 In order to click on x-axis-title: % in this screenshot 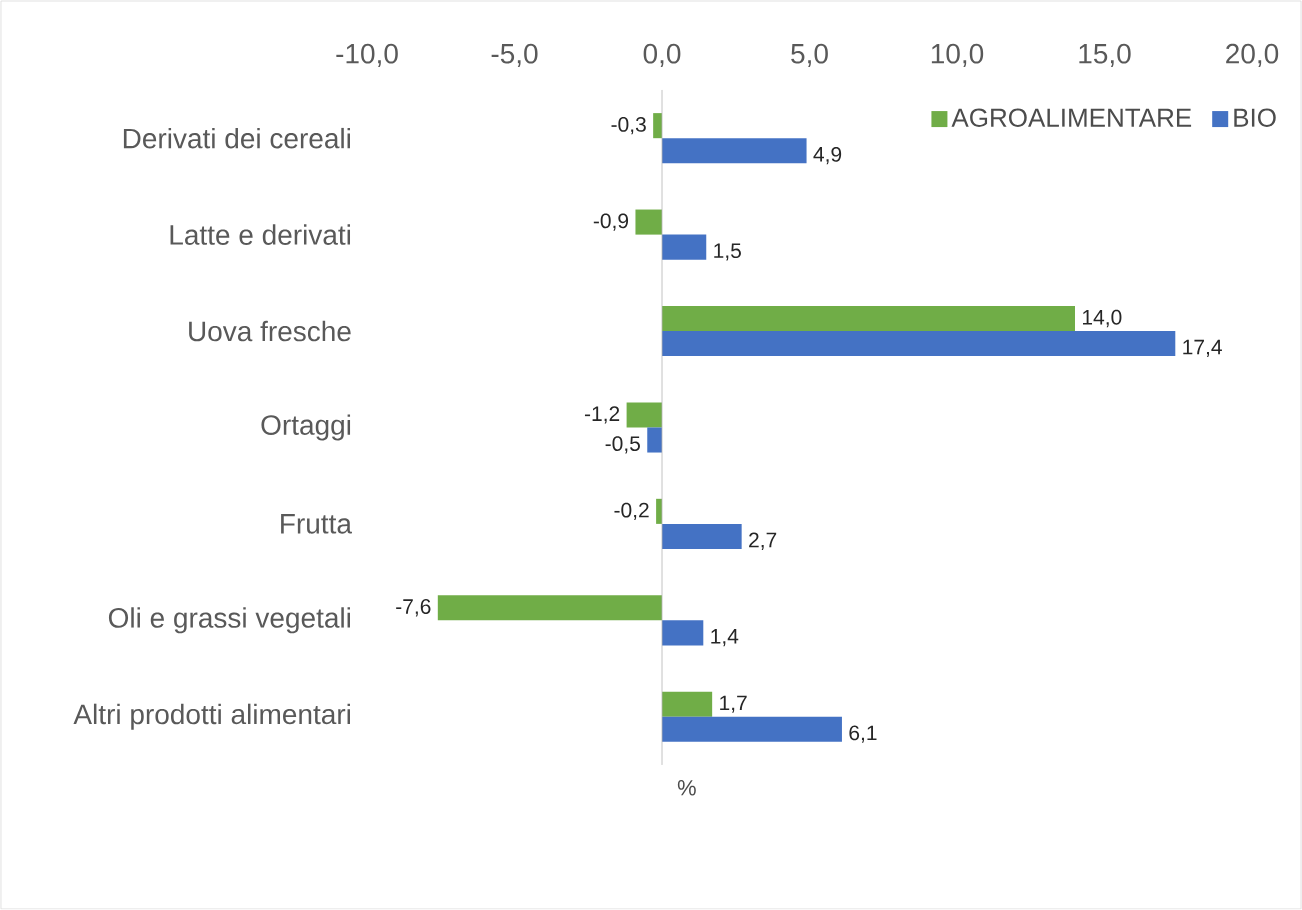, I will do `click(686, 788)`.